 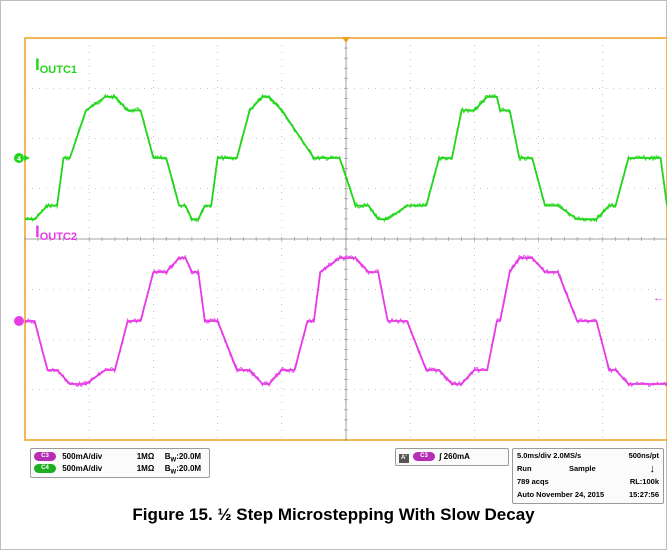 I want to click on acq-row-state: Run Sample ↓, so click(x=588, y=469).